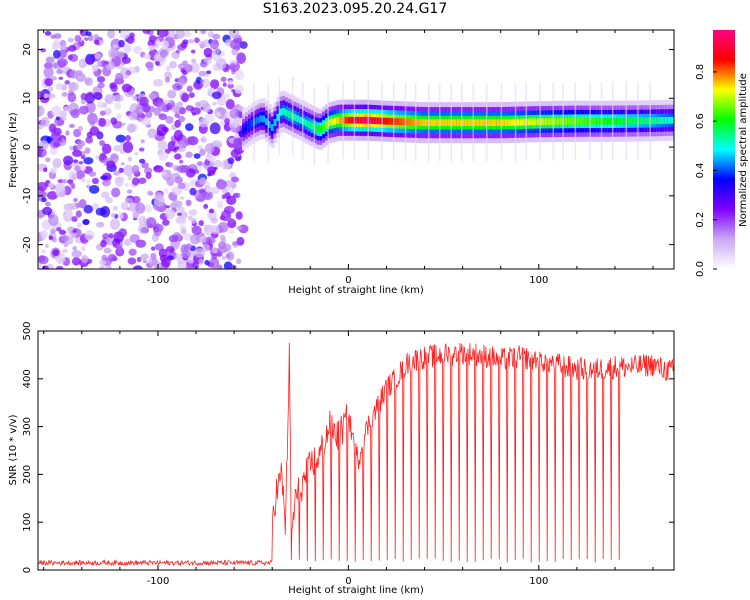 The image size is (750, 600). Describe the element at coordinates (700, 170) in the screenshot. I see `colorbar-tick-label: 0.4` at that location.